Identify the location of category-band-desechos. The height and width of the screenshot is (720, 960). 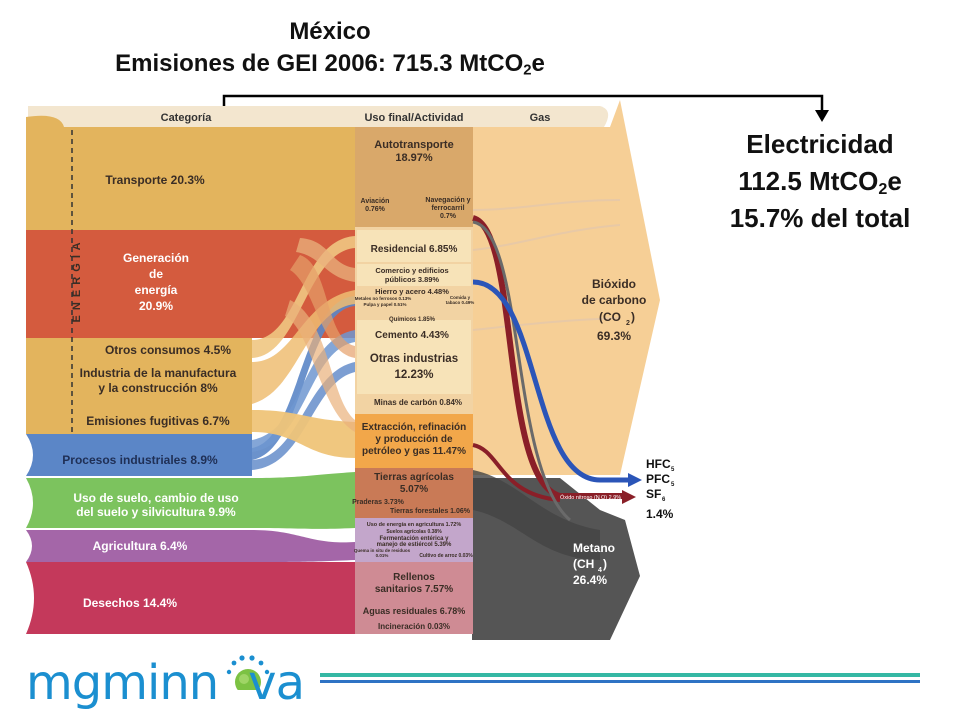
(190, 598).